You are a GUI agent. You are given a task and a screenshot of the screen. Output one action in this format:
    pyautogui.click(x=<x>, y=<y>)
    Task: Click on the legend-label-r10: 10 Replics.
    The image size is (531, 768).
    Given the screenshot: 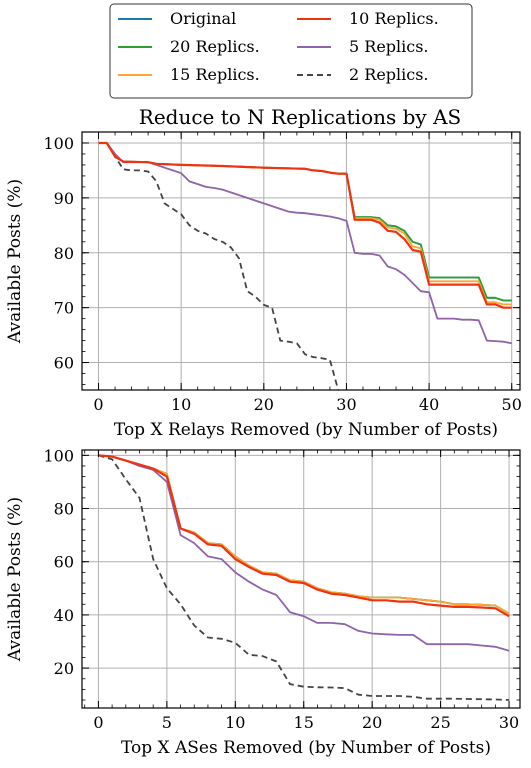 What is the action you would take?
    pyautogui.click(x=394, y=18)
    